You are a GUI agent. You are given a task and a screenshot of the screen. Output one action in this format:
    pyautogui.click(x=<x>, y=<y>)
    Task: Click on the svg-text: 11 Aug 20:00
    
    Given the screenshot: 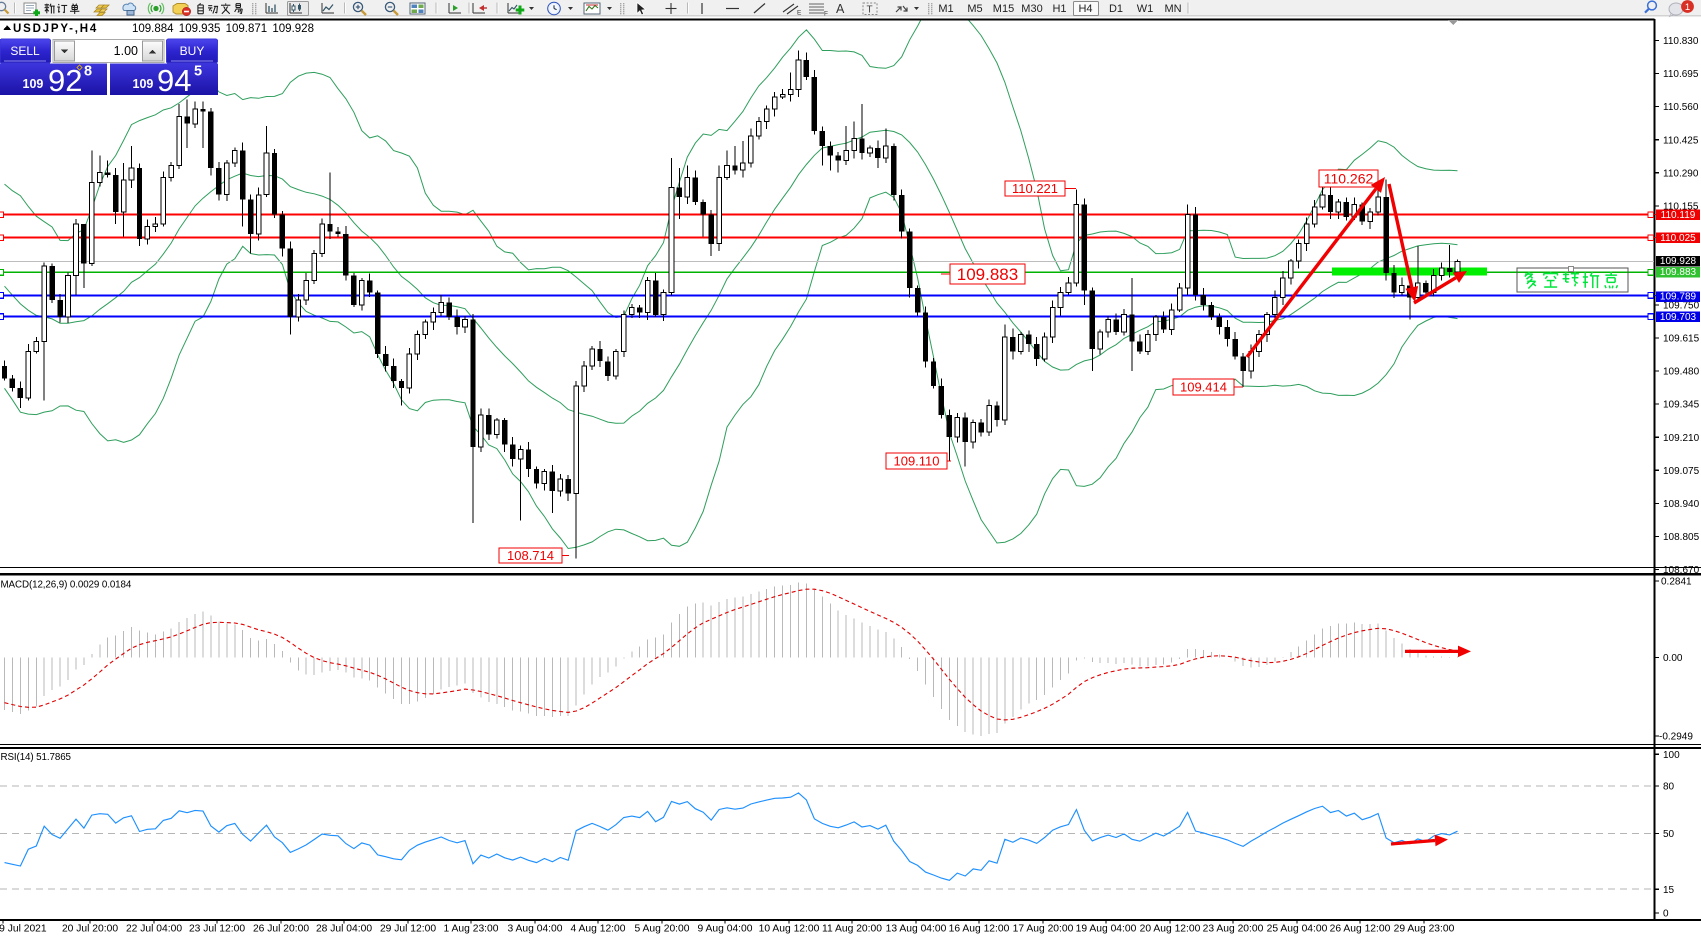 What is the action you would take?
    pyautogui.click(x=852, y=929)
    